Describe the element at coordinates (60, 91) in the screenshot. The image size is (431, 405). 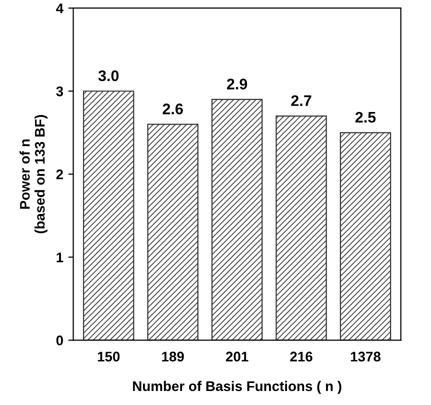
I see `y-tick-label: 3` at that location.